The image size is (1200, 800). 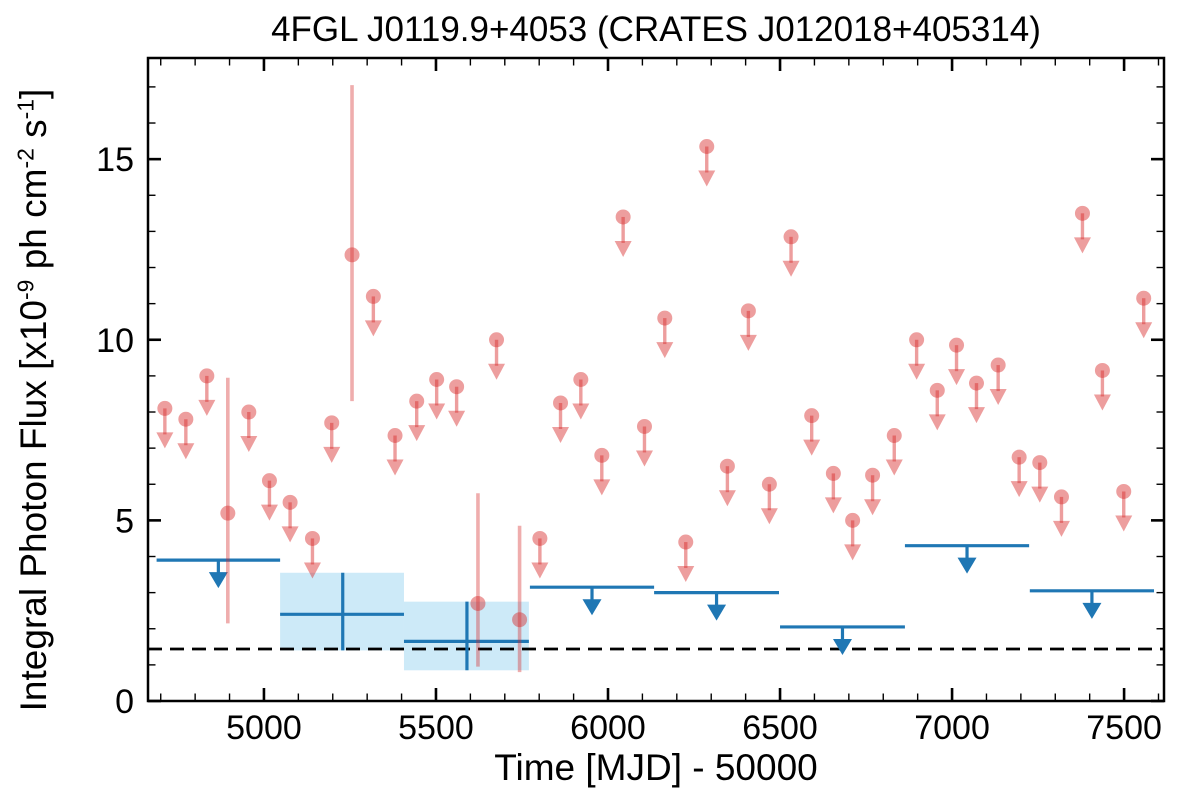 I want to click on y-axis-label-exp-2: -2, so click(x=25, y=158).